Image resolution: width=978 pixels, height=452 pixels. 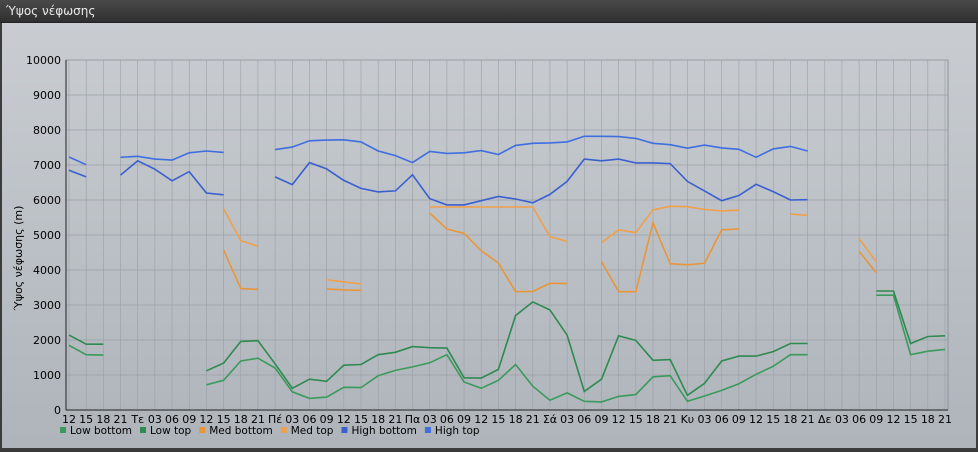 I want to click on y-tick-label: 7000, so click(x=47, y=165).